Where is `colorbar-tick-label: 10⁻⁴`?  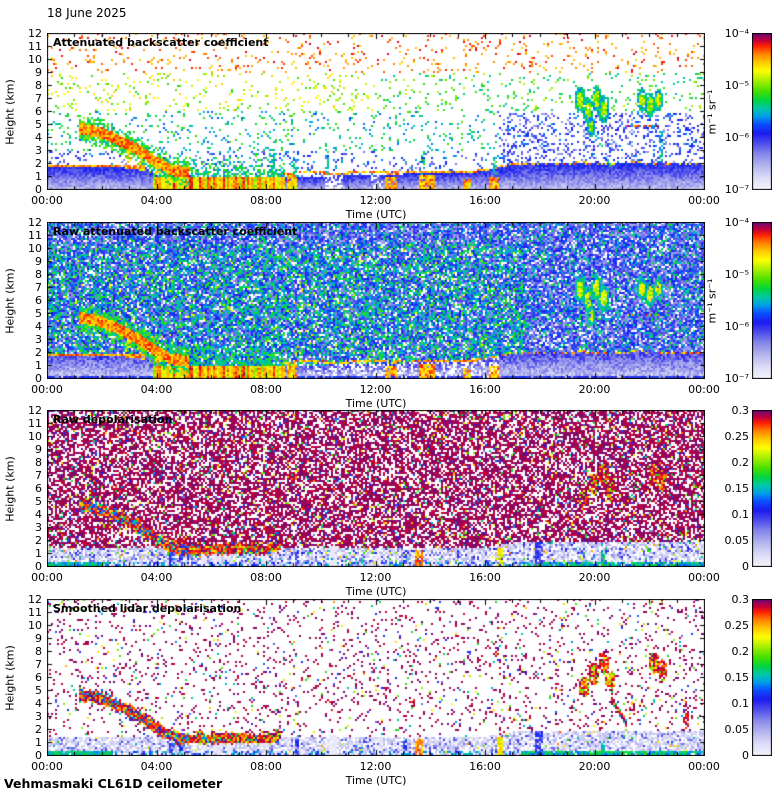
colorbar-tick-label: 10⁻⁴ is located at coordinates (736, 222).